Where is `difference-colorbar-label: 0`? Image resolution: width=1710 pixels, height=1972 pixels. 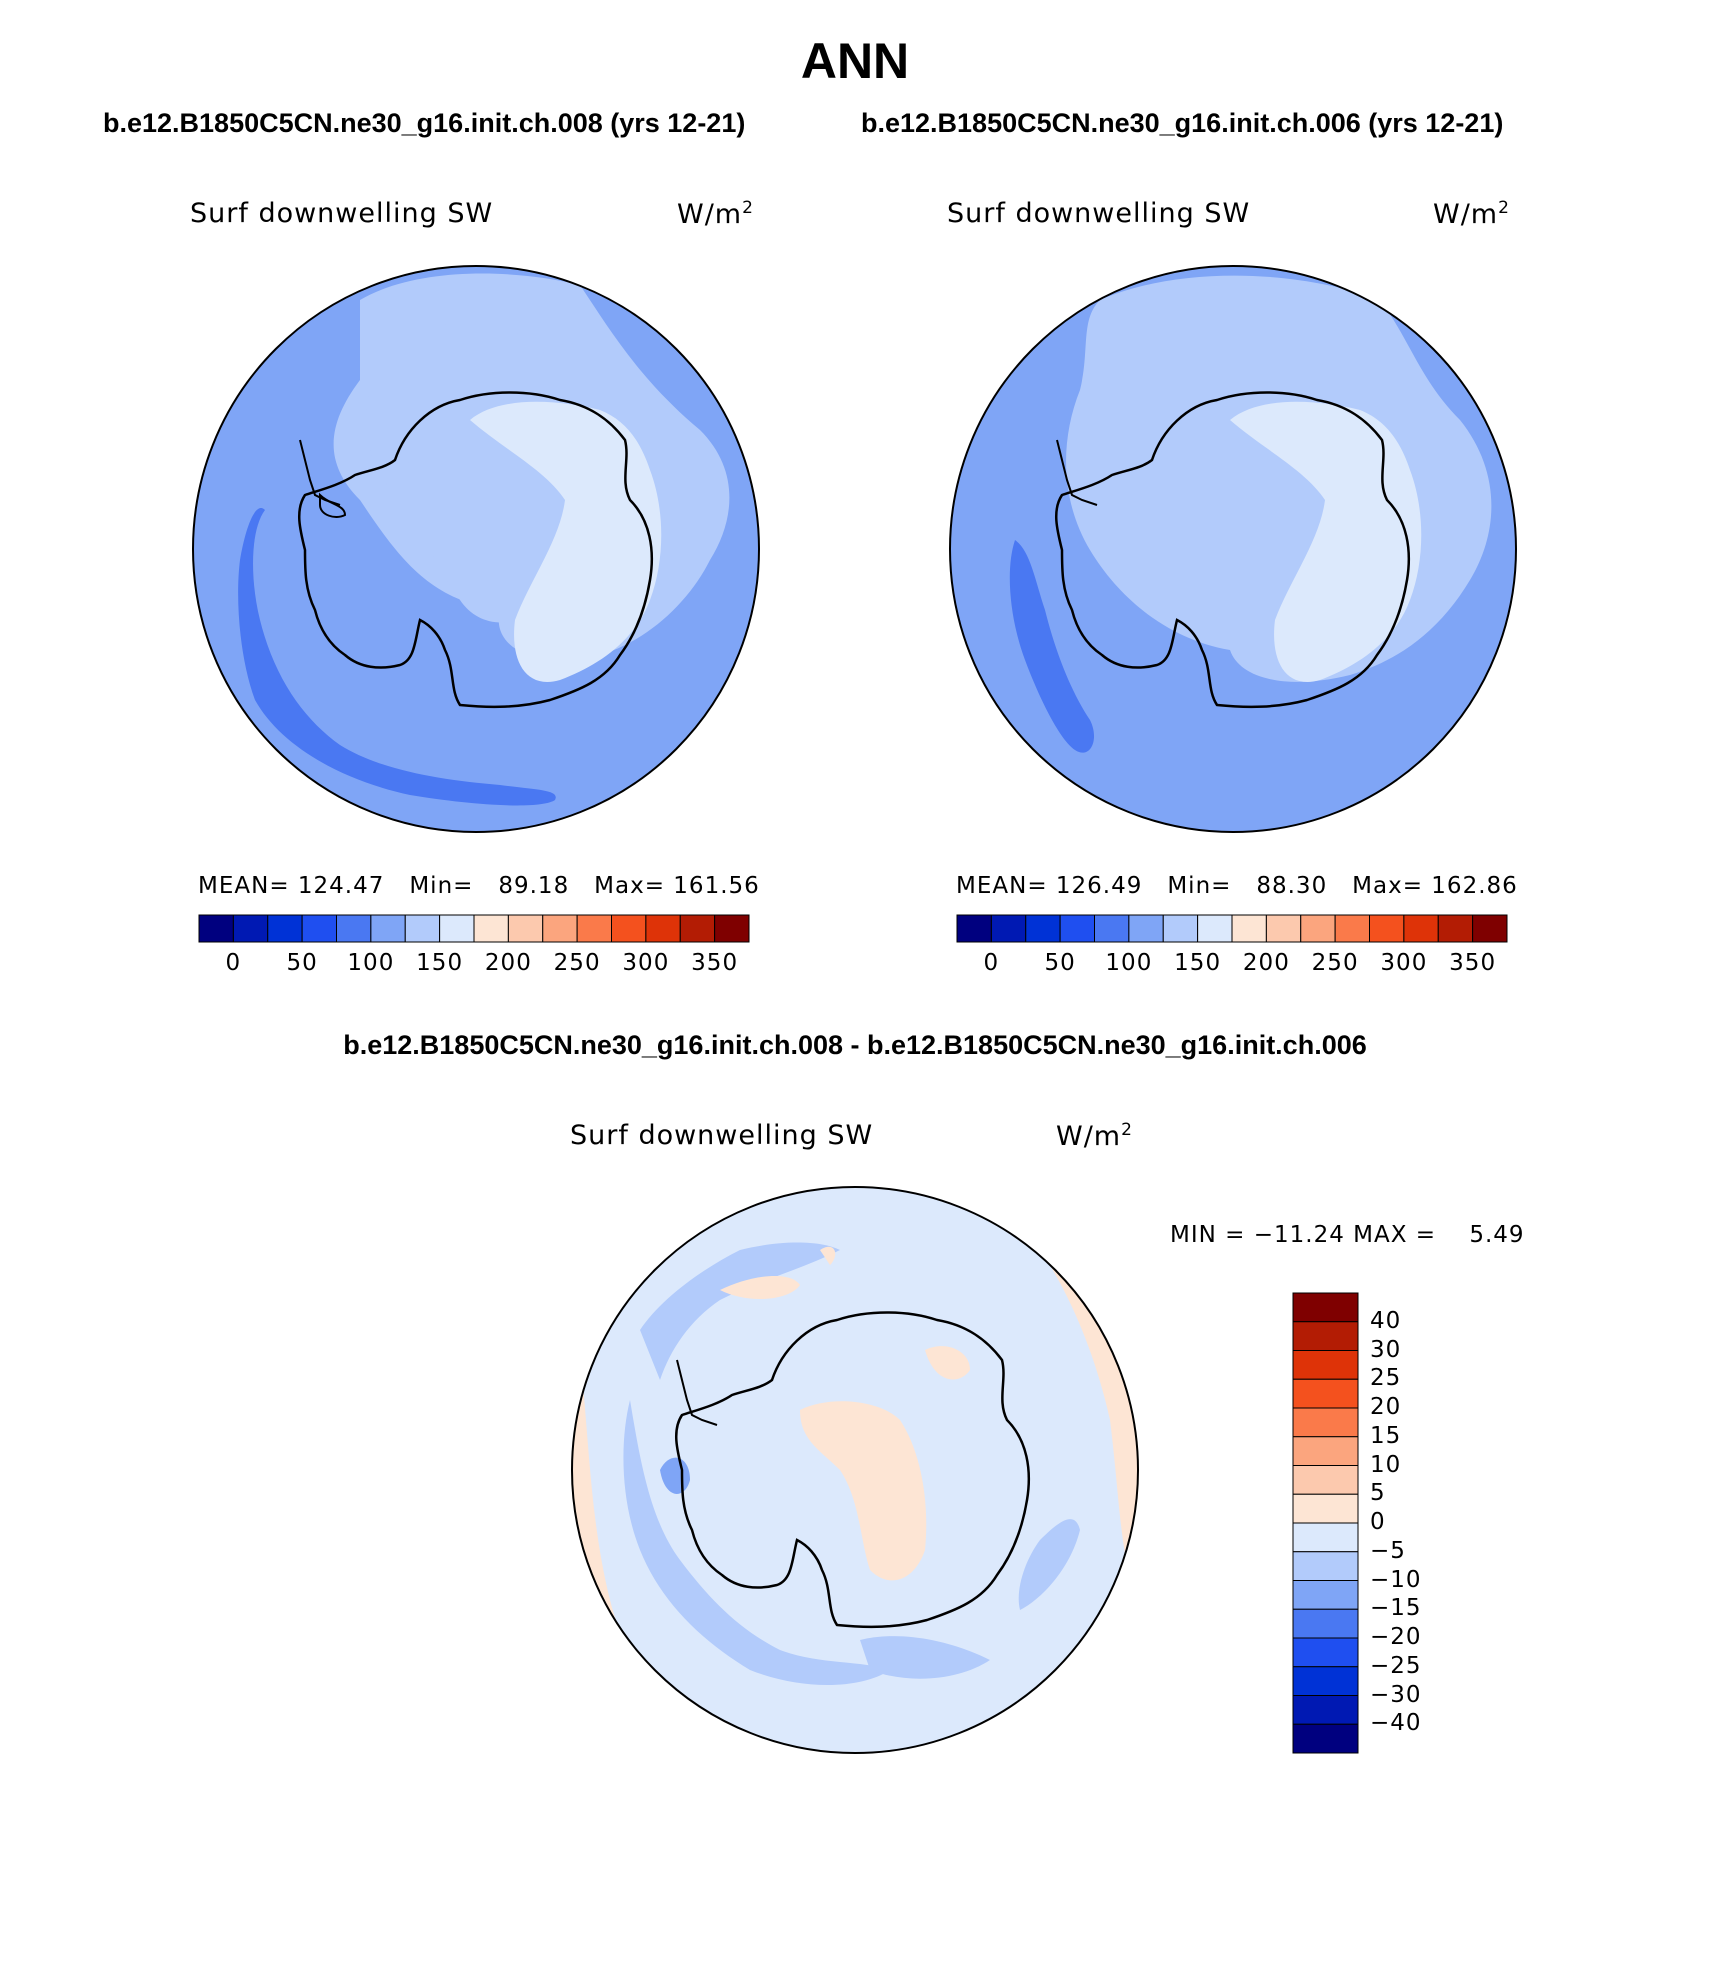
difference-colorbar-label: 0 is located at coordinates (1378, 1522).